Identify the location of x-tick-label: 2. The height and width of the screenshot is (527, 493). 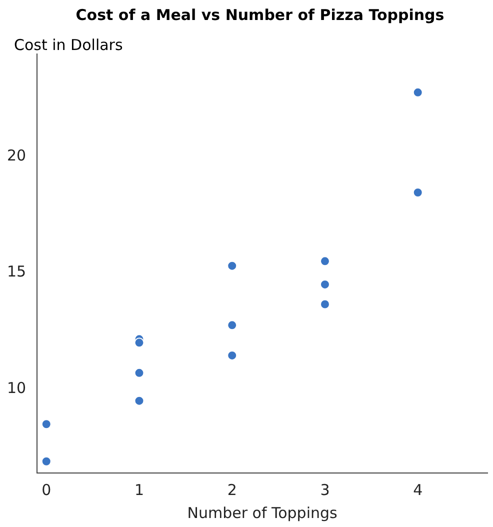
(232, 489).